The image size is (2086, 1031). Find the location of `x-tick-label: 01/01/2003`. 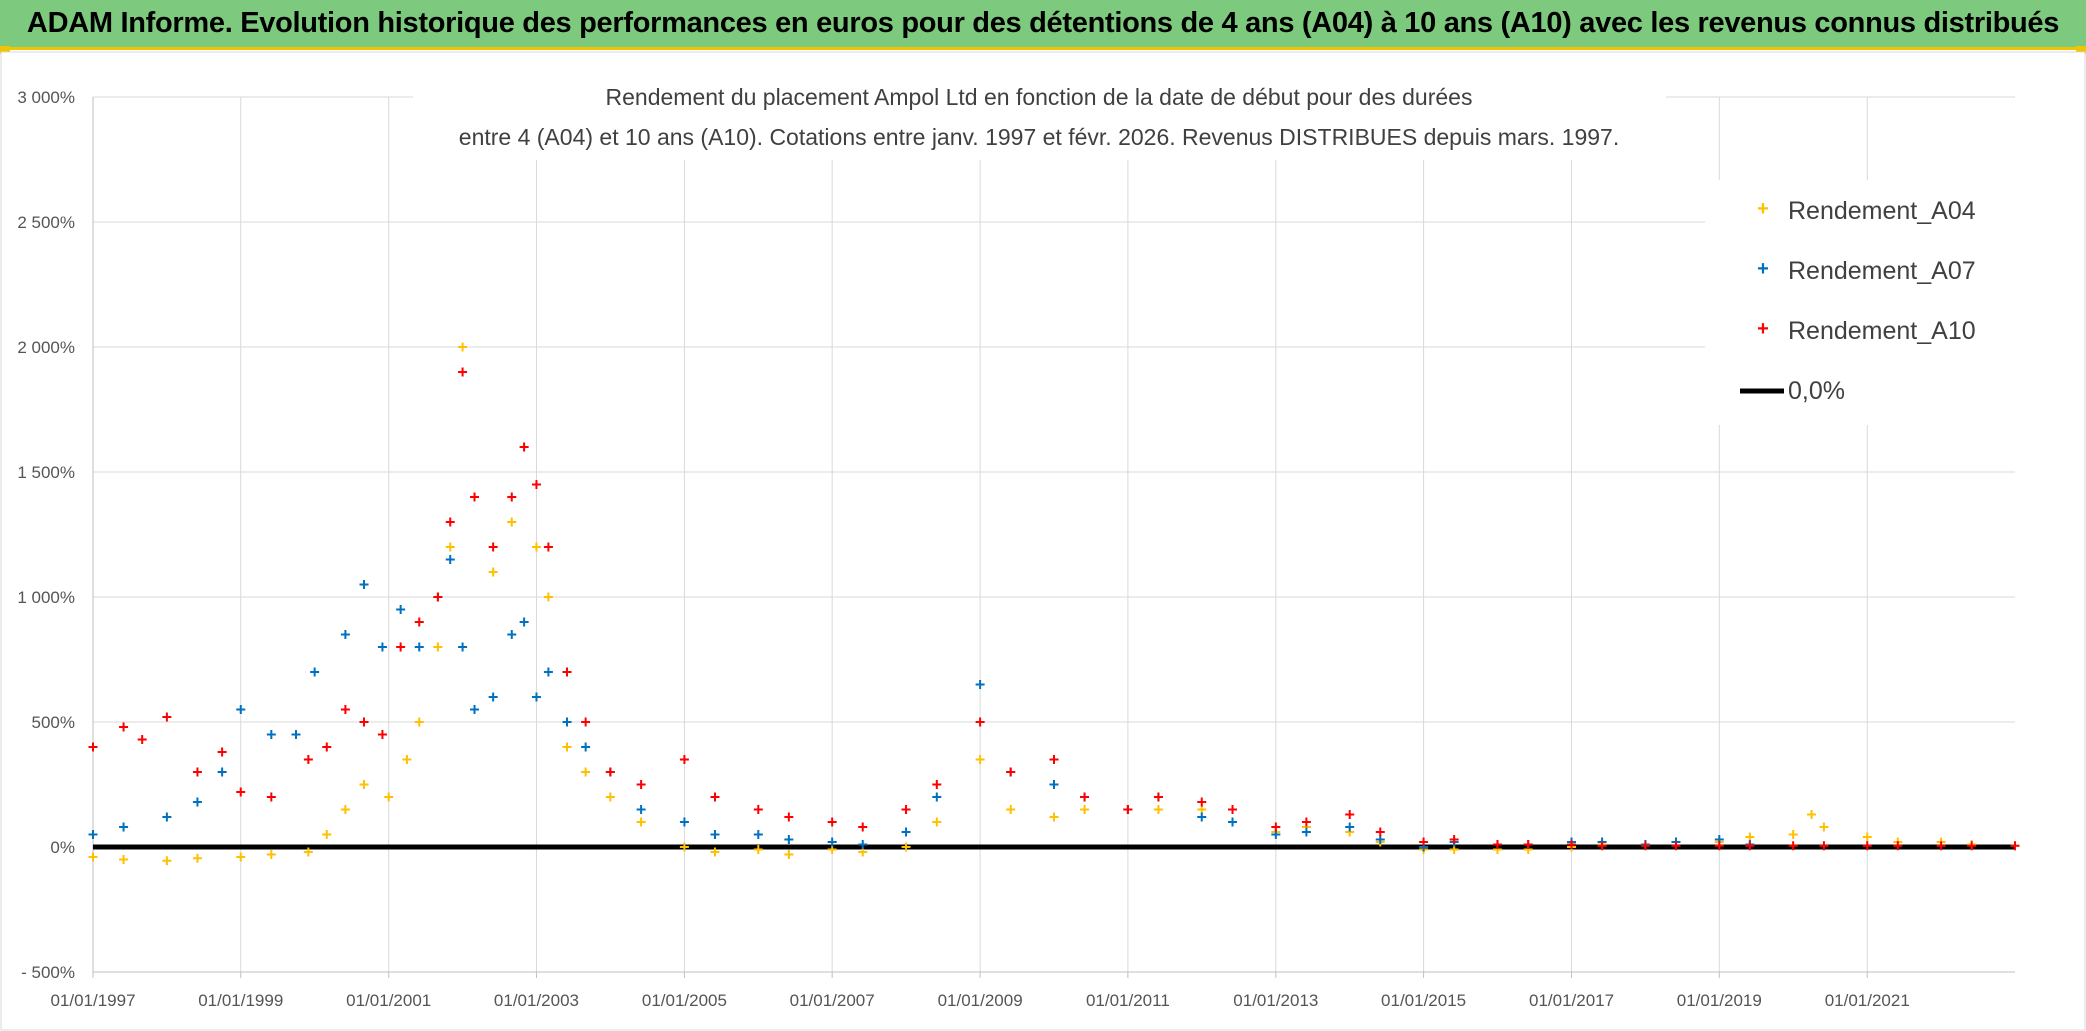

x-tick-label: 01/01/2003 is located at coordinates (536, 1000).